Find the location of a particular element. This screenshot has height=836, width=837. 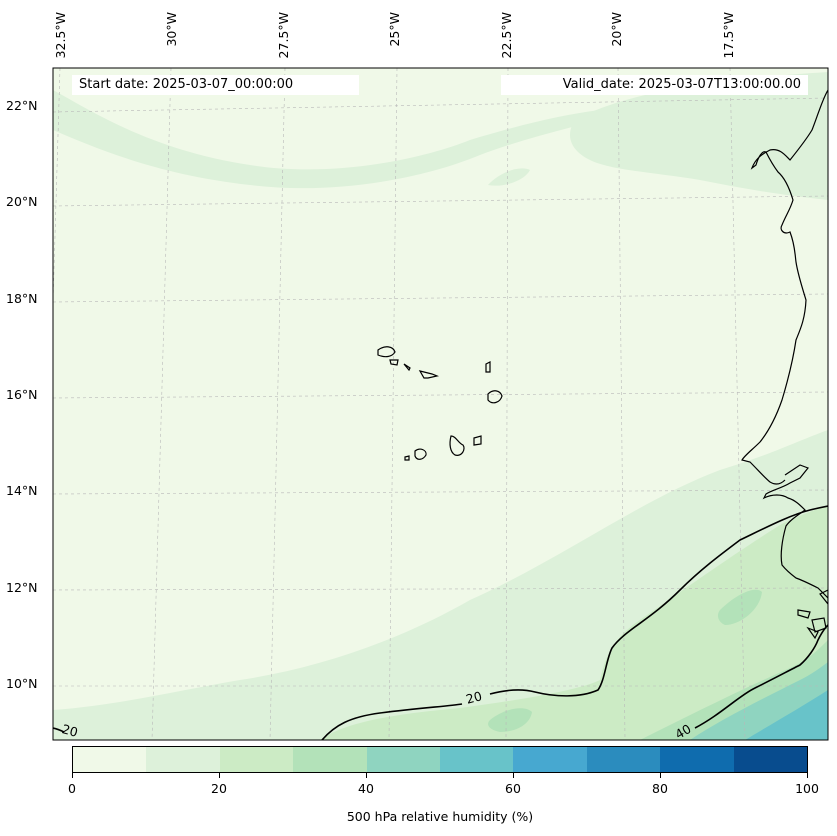

colorbar is located at coordinates (440, 759).